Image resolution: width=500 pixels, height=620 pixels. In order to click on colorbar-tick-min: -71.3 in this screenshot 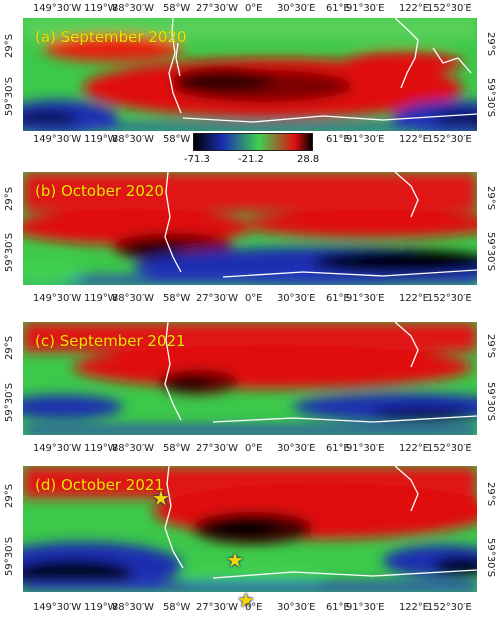, I will do `click(197, 159)`.